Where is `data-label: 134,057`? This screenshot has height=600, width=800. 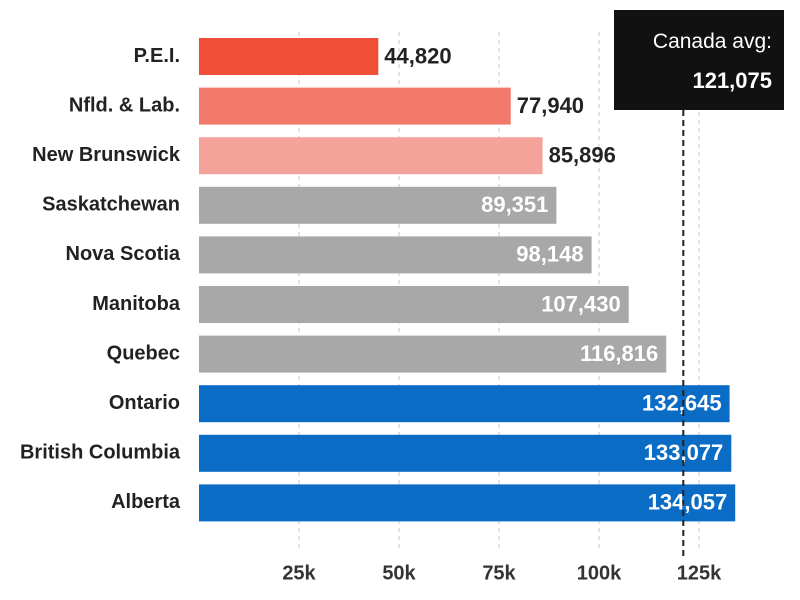
data-label: 134,057 is located at coordinates (688, 502).